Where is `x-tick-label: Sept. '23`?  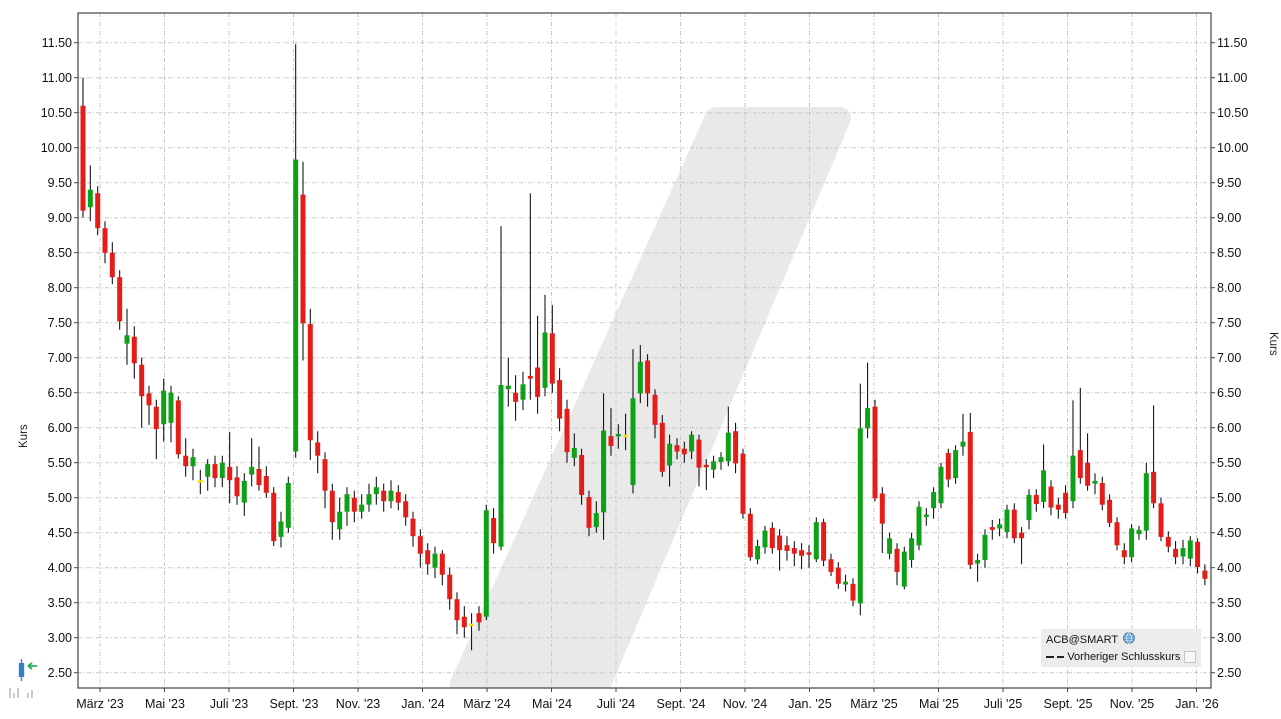
x-tick-label: Sept. '23 is located at coordinates (294, 704).